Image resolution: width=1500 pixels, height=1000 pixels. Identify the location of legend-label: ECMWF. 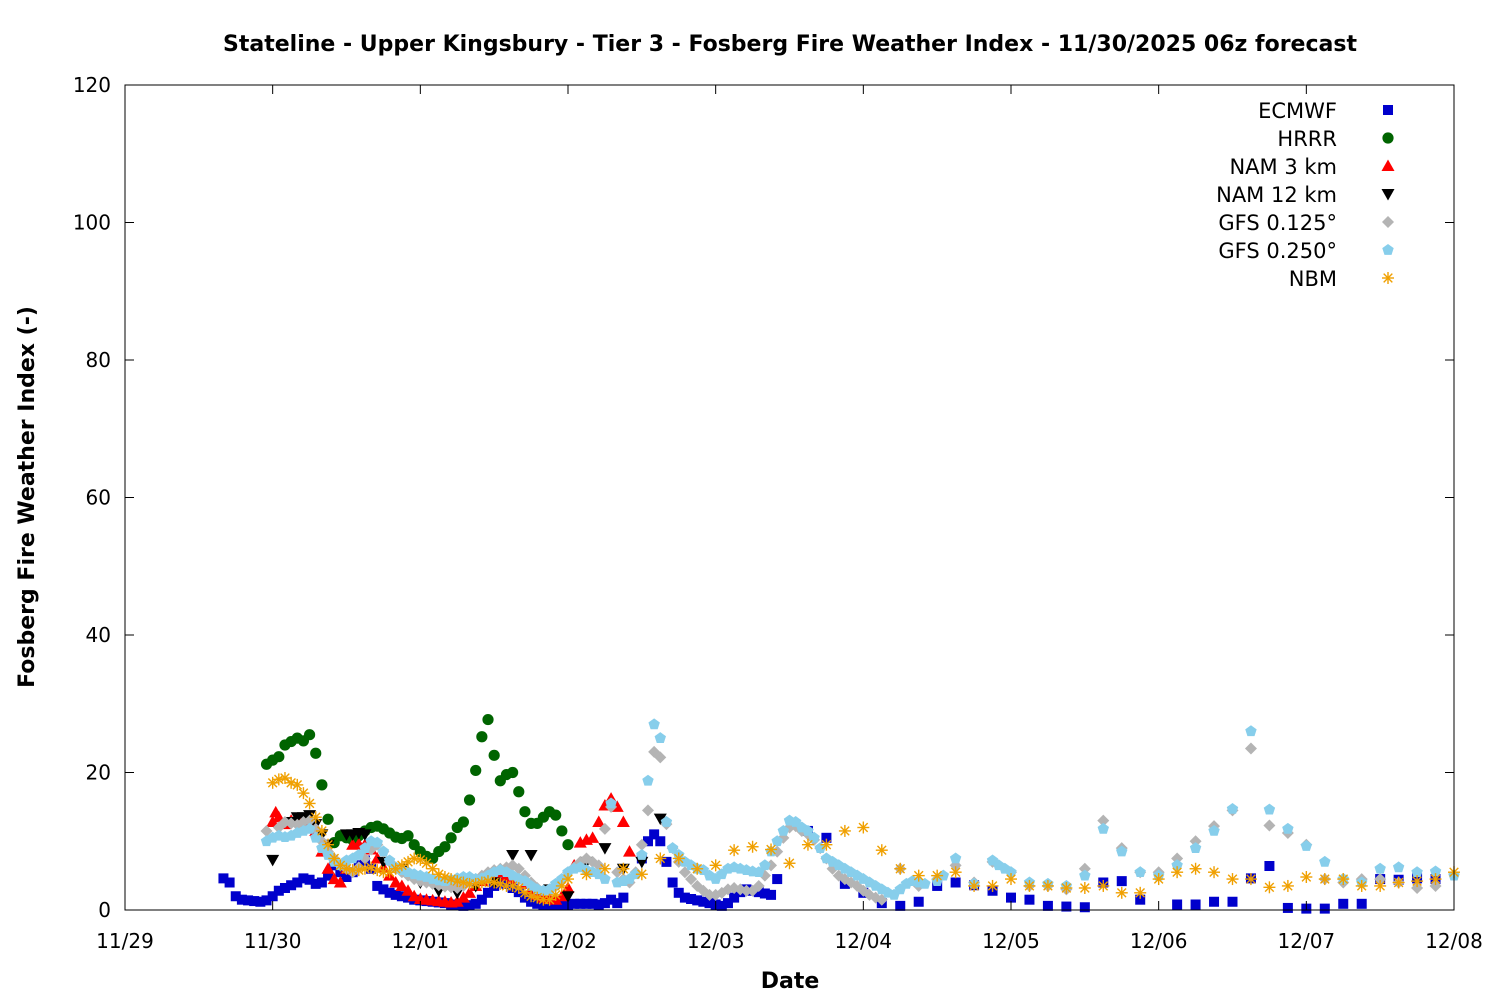
(1297, 111).